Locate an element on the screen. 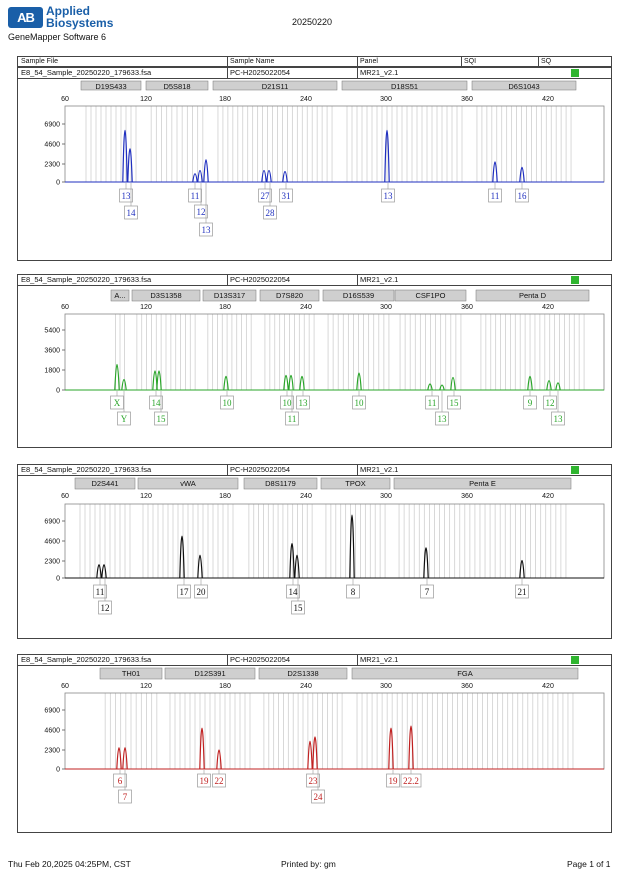 Image resolution: width=620 pixels, height=877 pixels. y-tick-label: 0 is located at coordinates (58, 770).